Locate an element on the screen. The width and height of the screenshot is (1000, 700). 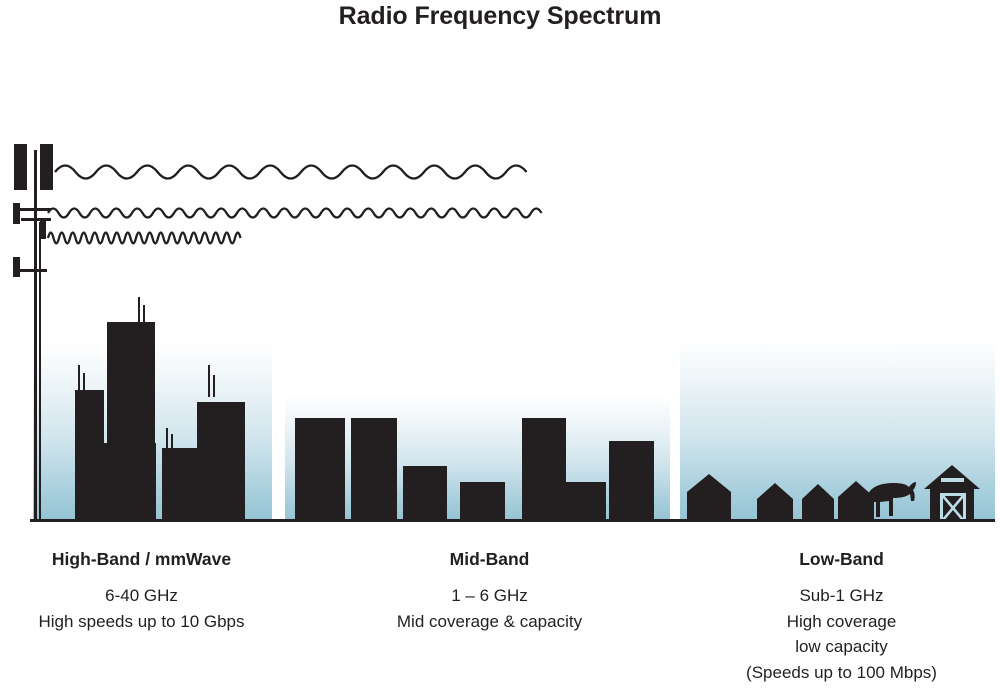
band-capacity-low: low capacity is located at coordinates (841, 646).